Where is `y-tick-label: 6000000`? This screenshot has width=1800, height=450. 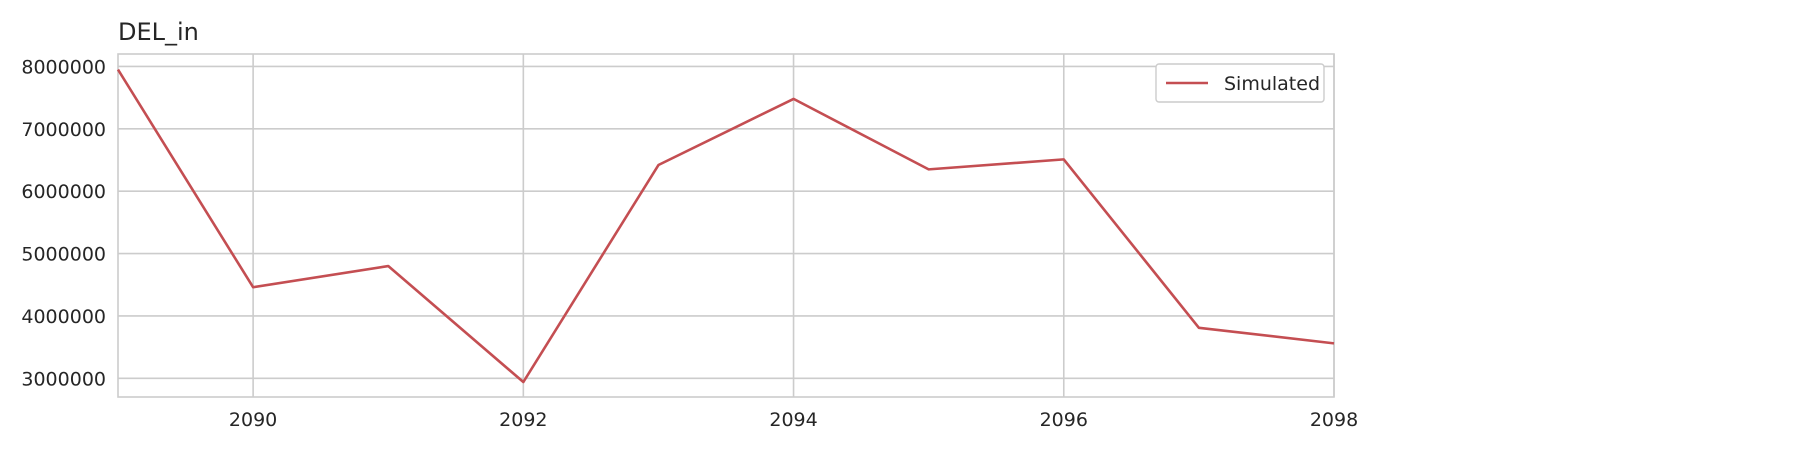
y-tick-label: 6000000 is located at coordinates (63, 192).